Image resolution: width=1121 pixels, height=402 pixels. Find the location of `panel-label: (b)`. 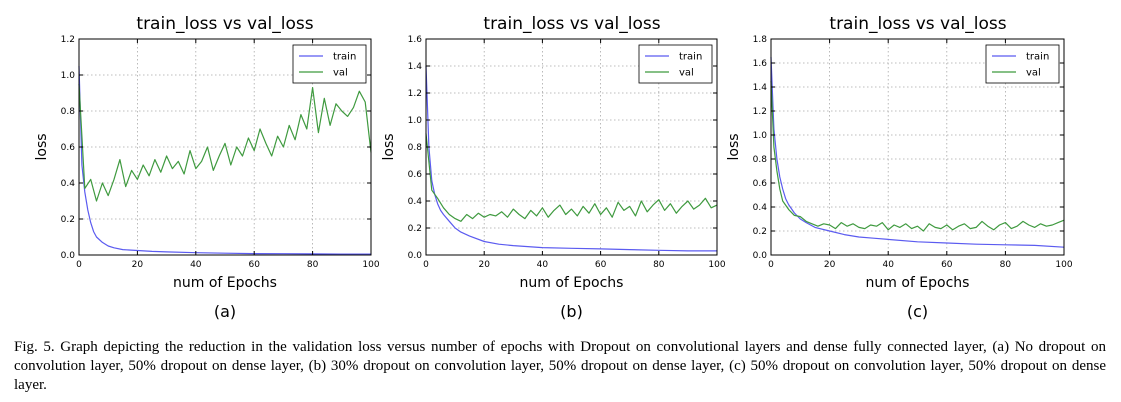

panel-label: (b) is located at coordinates (571, 311).